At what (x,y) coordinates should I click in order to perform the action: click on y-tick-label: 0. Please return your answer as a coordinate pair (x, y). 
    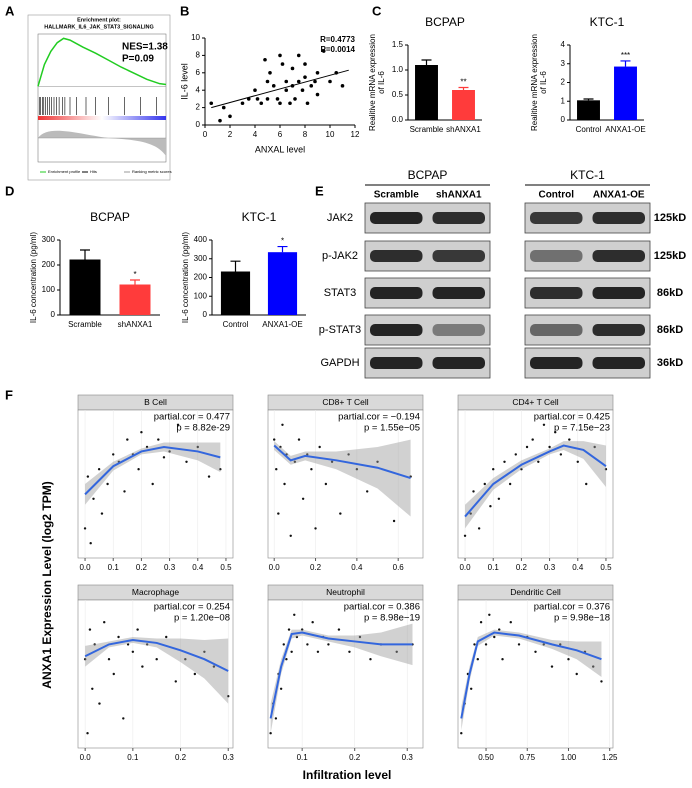
    Looking at the image, I should click on (205, 314).